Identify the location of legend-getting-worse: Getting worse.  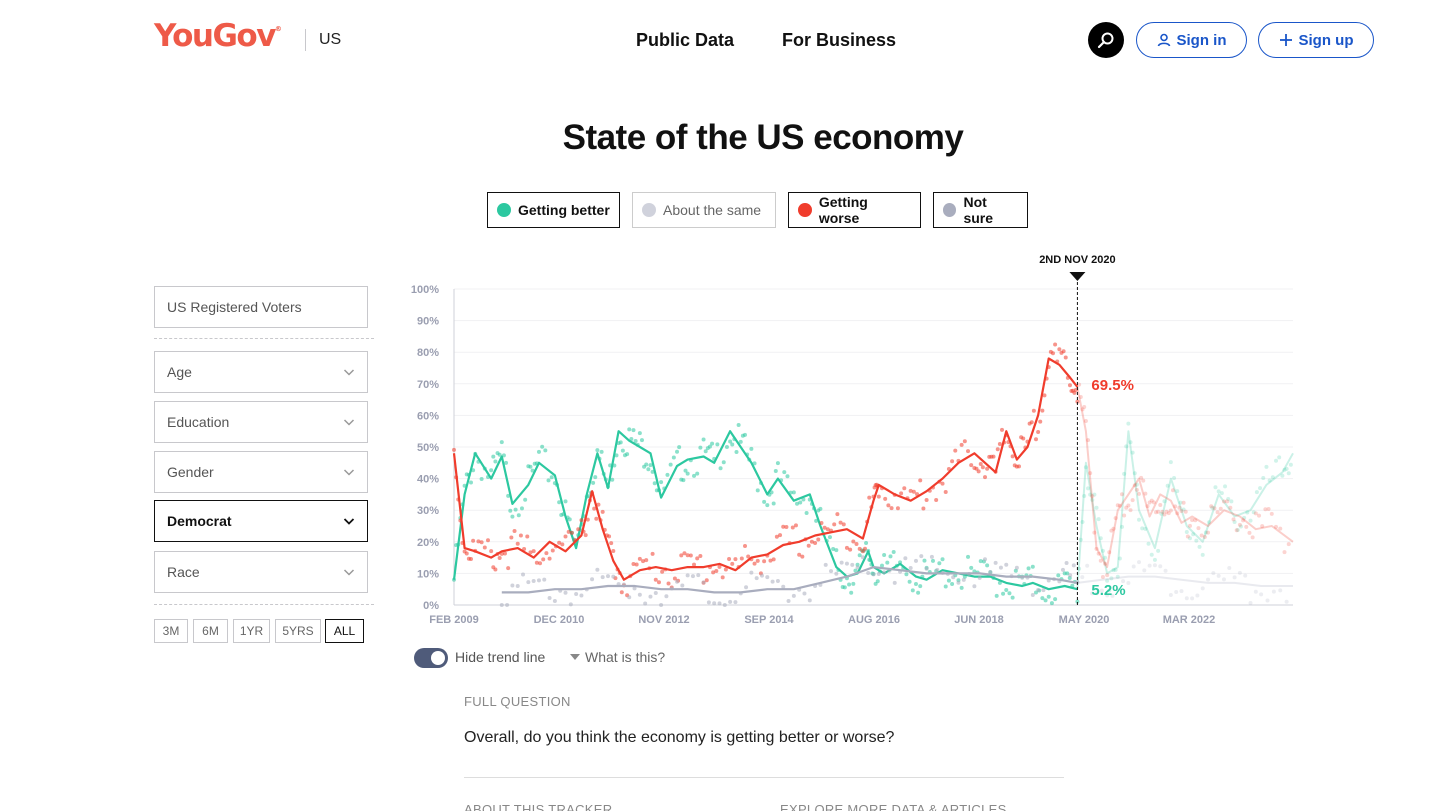
(854, 210).